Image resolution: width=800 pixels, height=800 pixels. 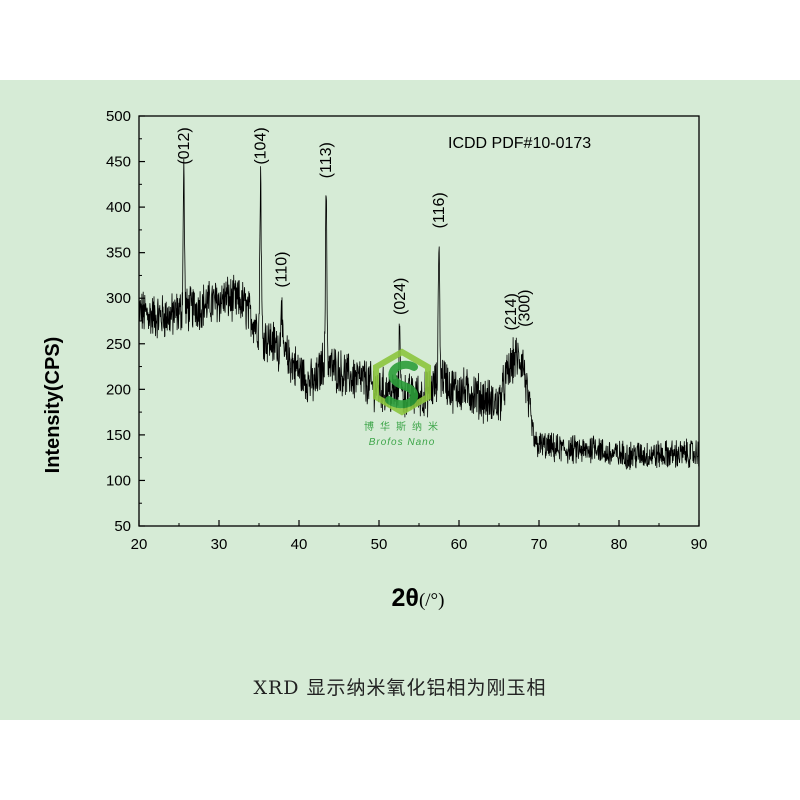 What do you see at coordinates (404, 426) in the screenshot?
I see `logo-chinese-text: 博华斯纳米` at bounding box center [404, 426].